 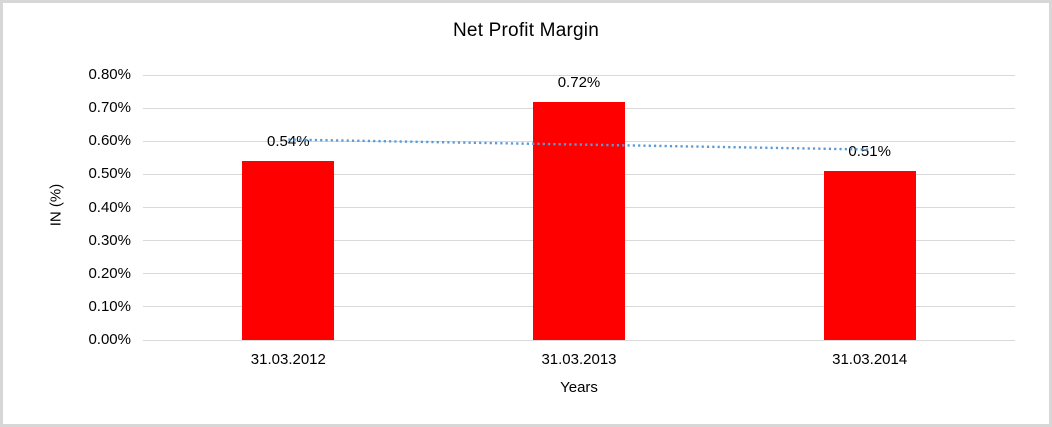 What do you see at coordinates (288, 359) in the screenshot?
I see `x-tick-label: 31.03.2012` at bounding box center [288, 359].